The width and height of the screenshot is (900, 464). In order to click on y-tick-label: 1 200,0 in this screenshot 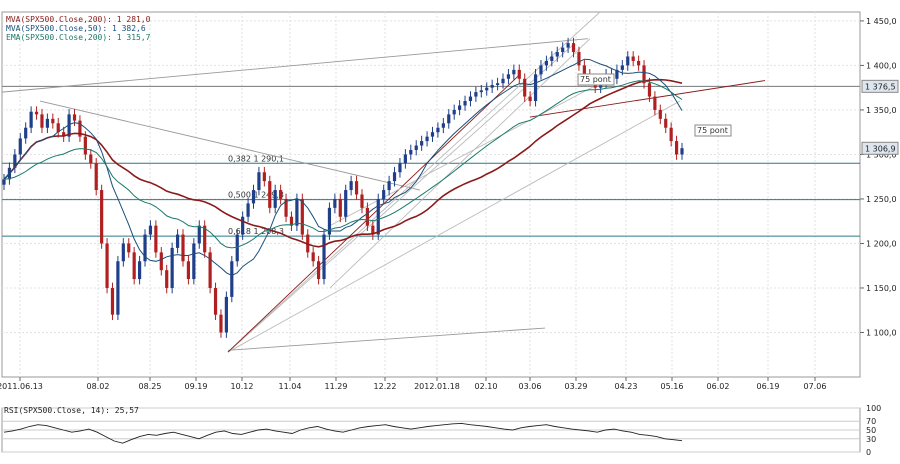, I will do `click(881, 243)`.